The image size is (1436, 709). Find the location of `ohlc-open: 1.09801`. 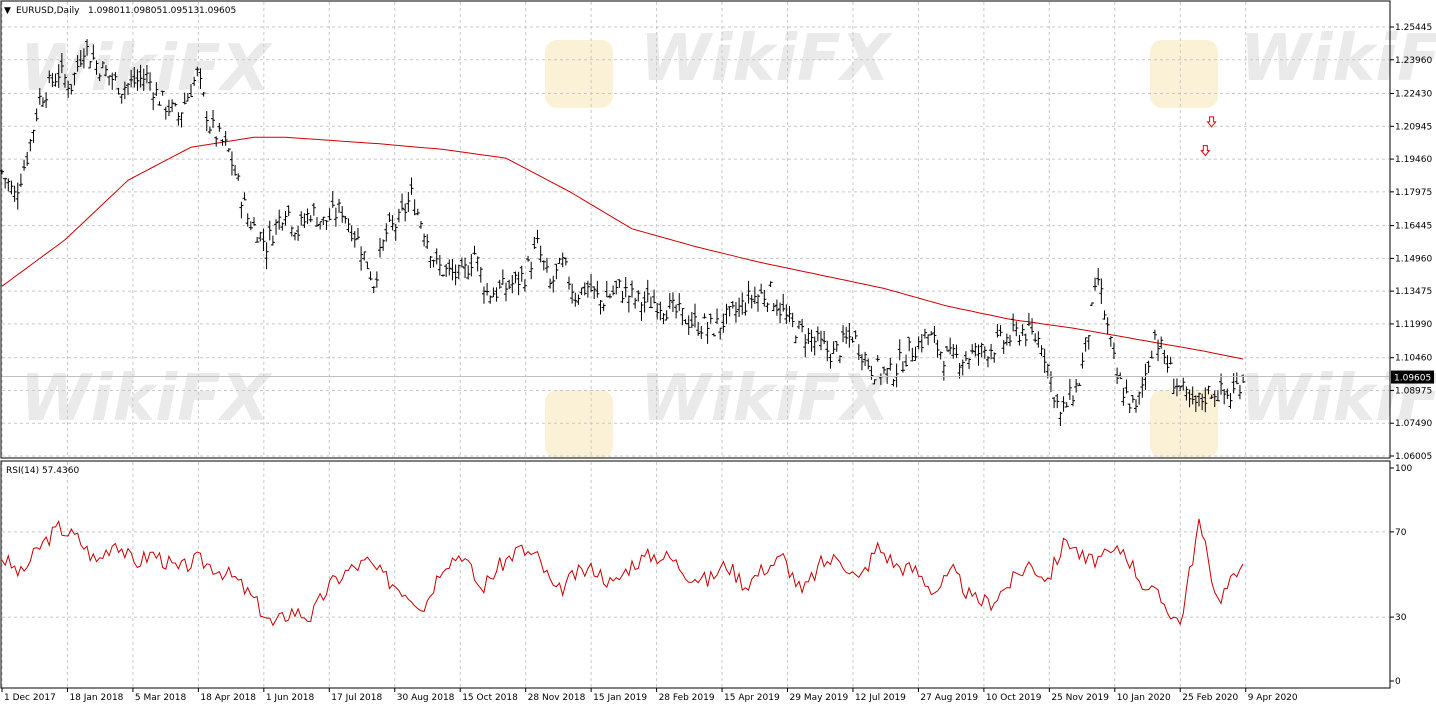

ohlc-open: 1.09801 is located at coordinates (106, 11).